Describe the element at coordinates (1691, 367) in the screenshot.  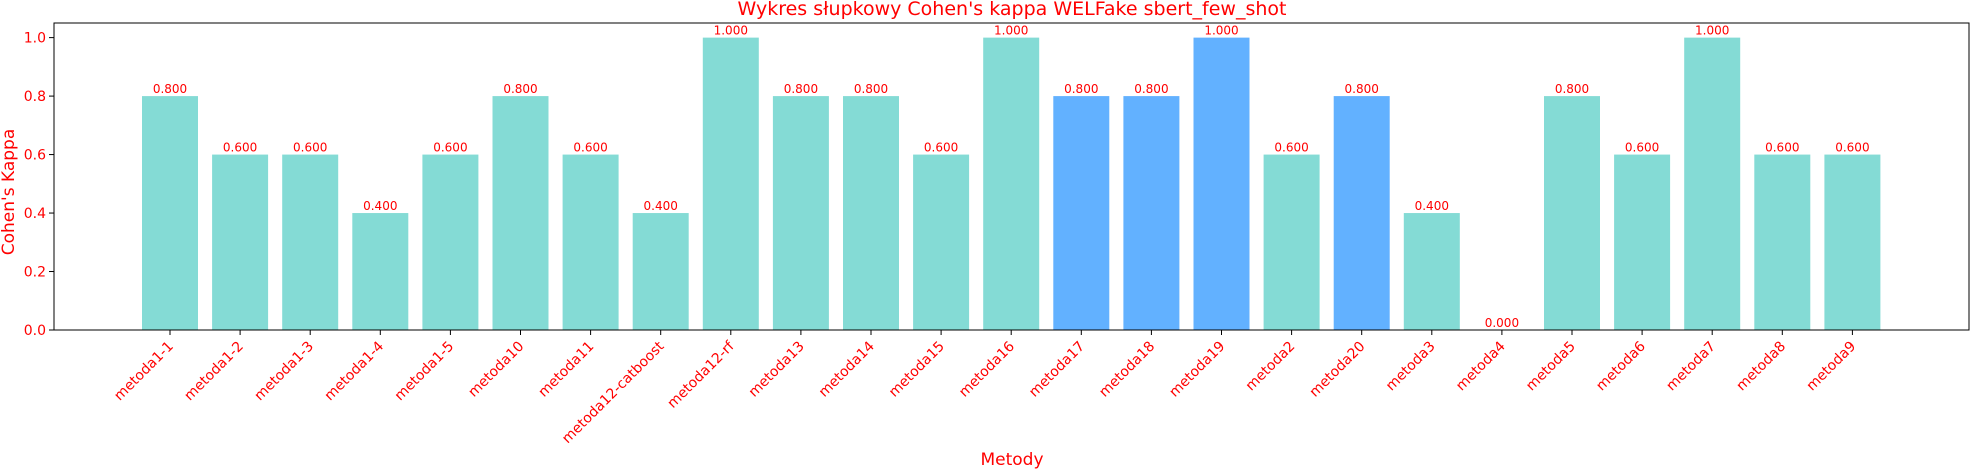
I see `x-tick-label: metoda7` at that location.